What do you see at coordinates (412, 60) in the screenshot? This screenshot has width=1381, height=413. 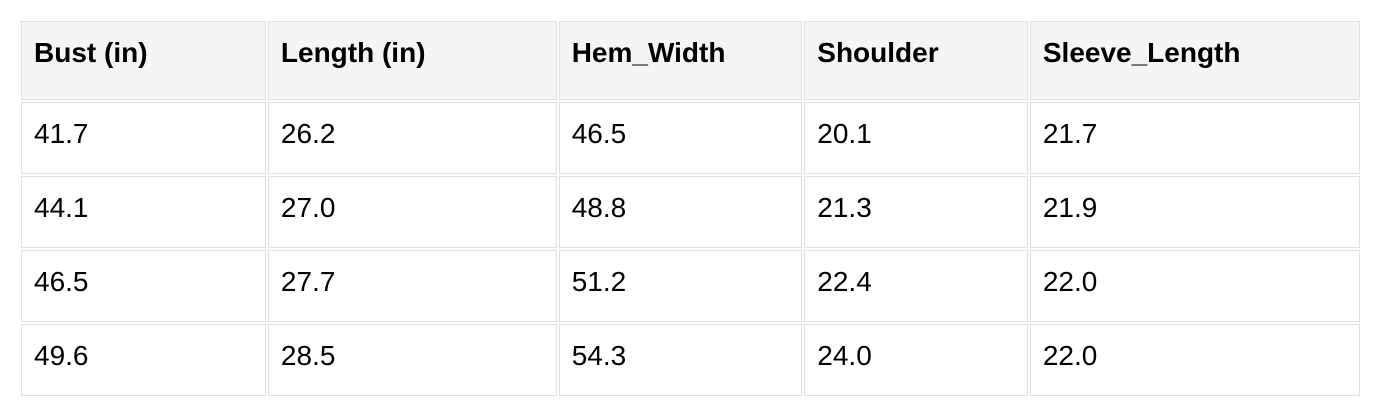 I see `column-header-length-in: Length (in)` at bounding box center [412, 60].